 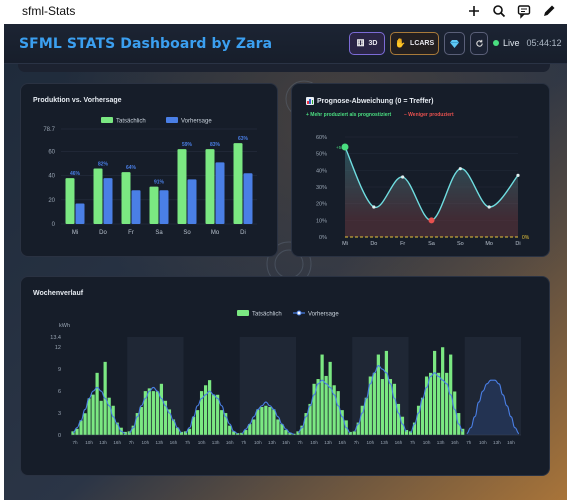 What do you see at coordinates (370, 101) in the screenshot?
I see `deviation-title: Prognose-Abweichung (0 = Treffer)` at bounding box center [370, 101].